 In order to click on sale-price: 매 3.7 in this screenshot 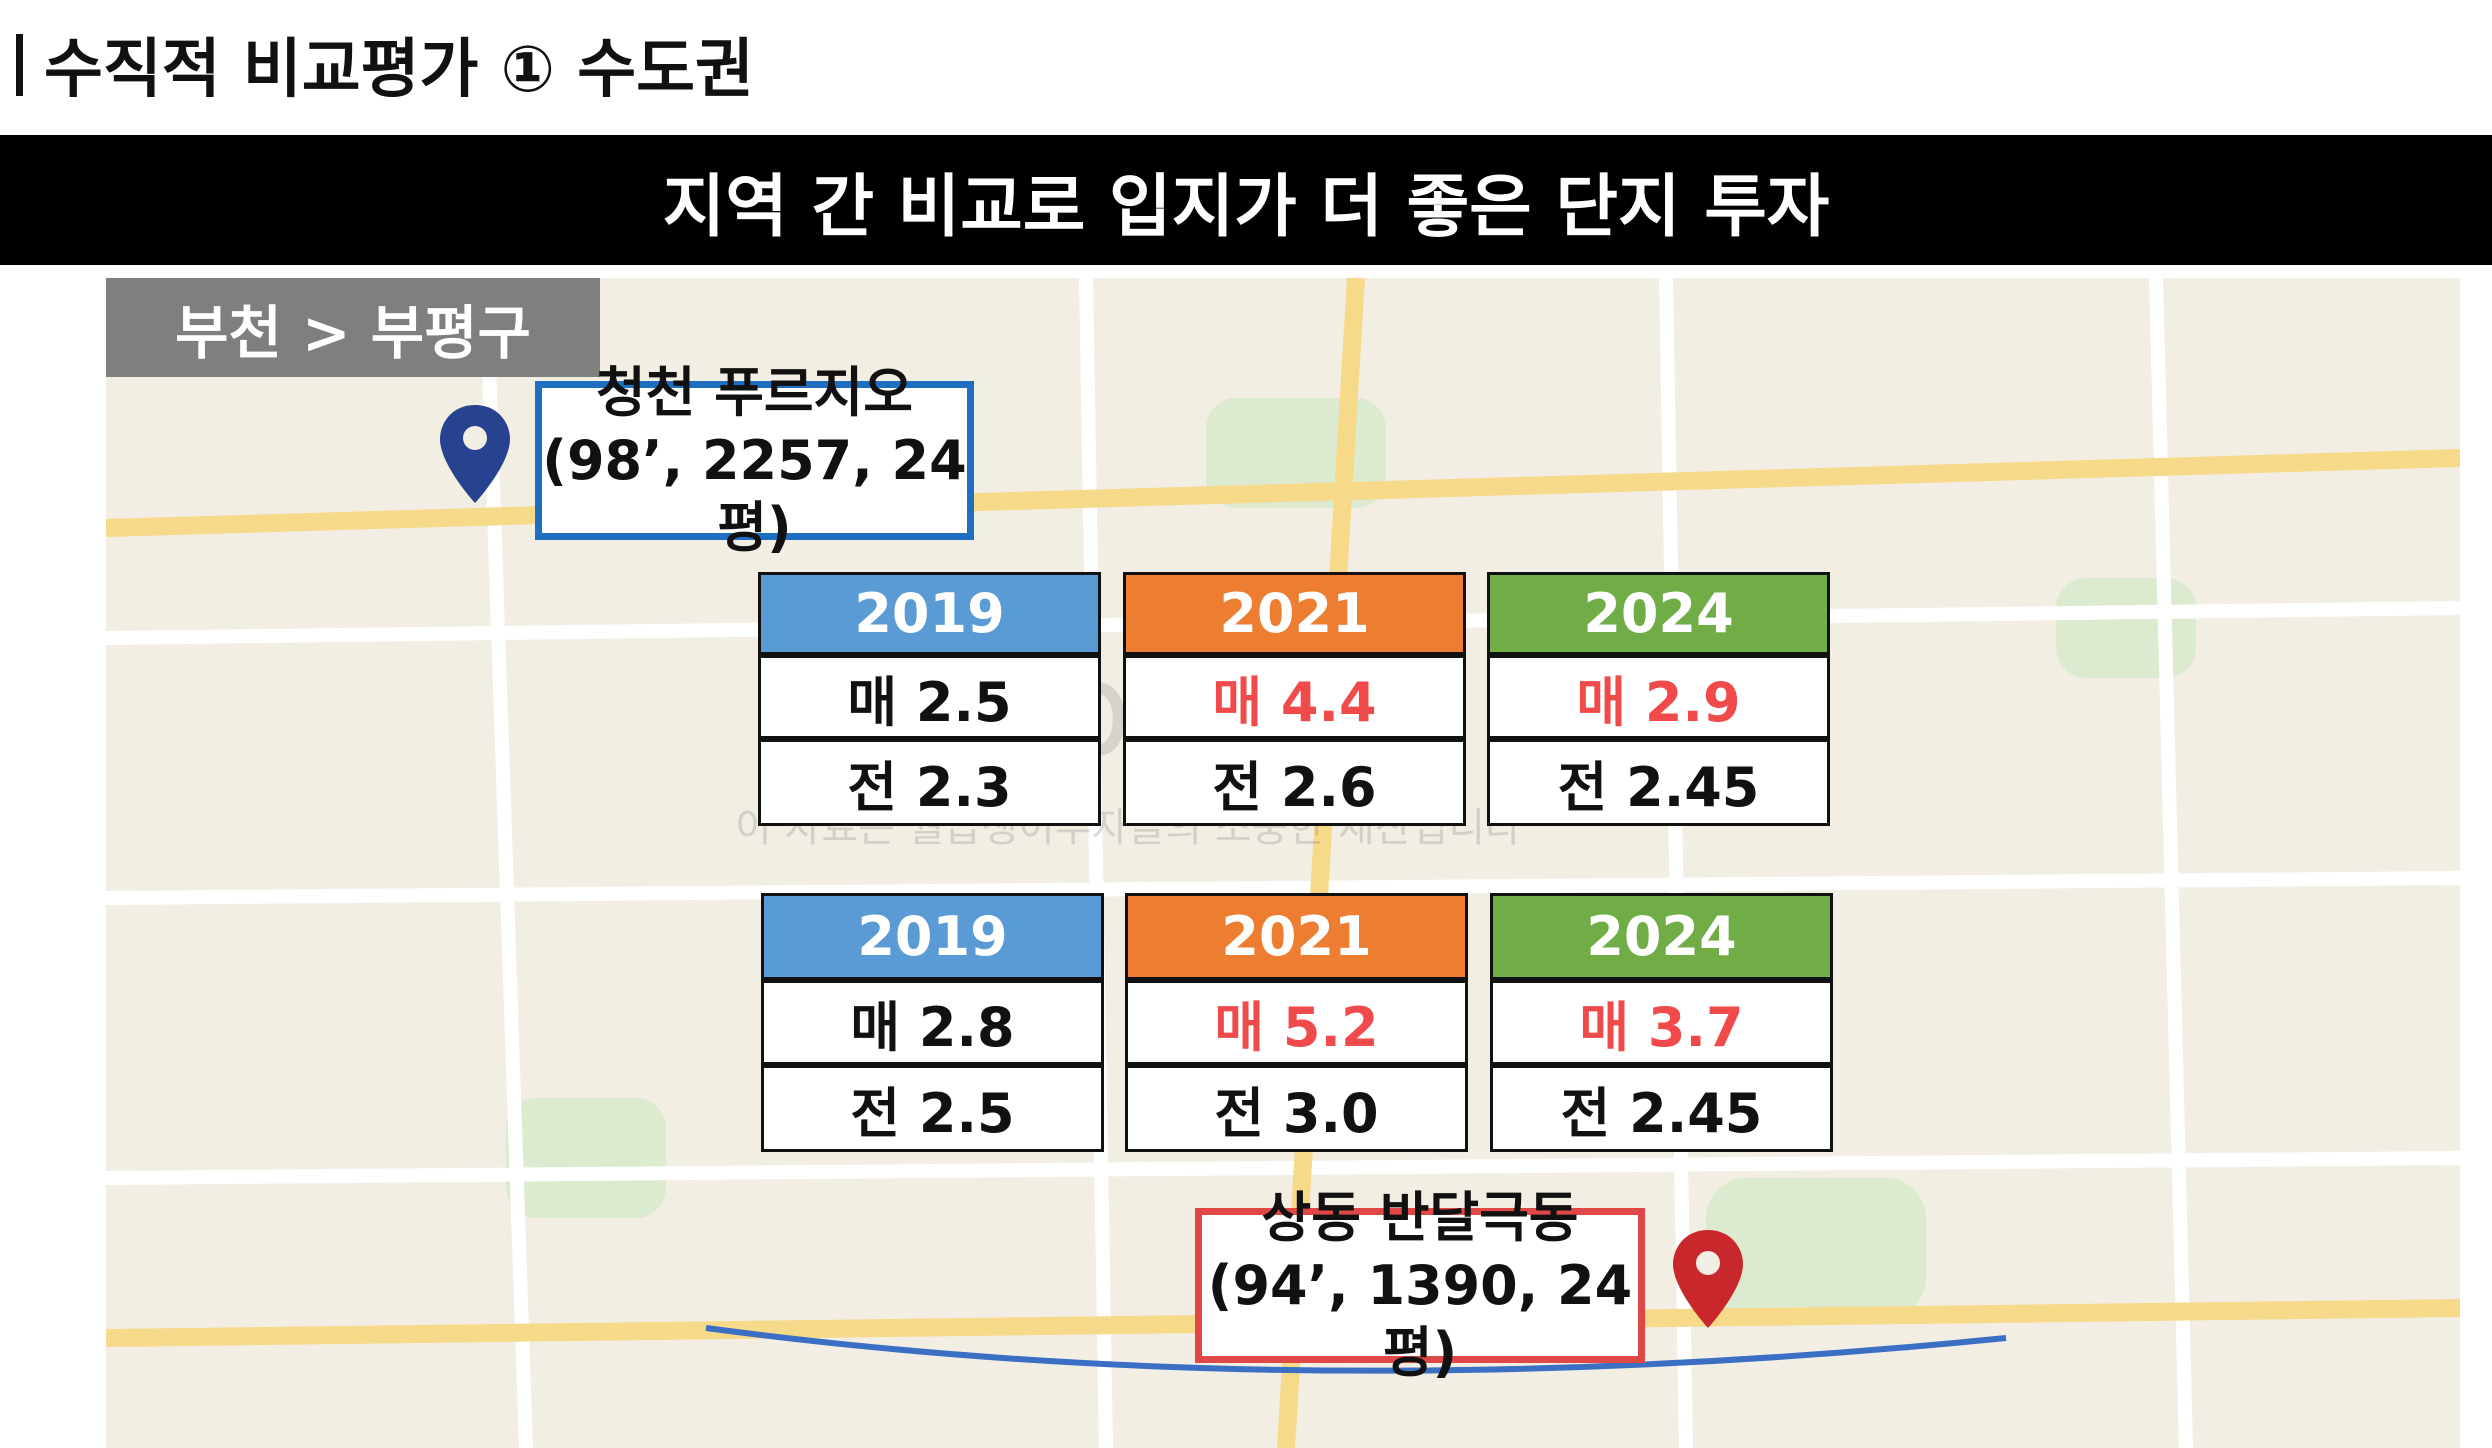, I will do `click(1661, 1022)`.